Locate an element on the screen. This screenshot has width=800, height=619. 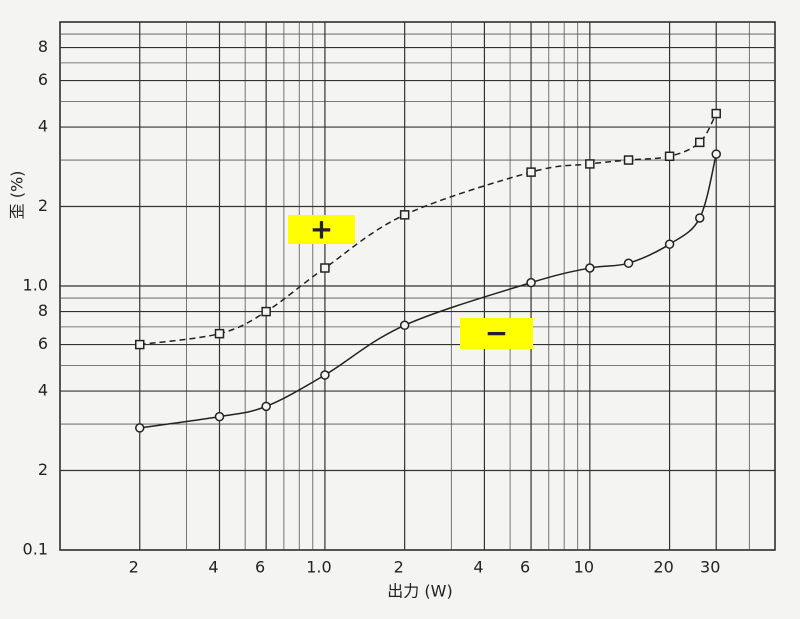
x-tick-label: 30 is located at coordinates (710, 567).